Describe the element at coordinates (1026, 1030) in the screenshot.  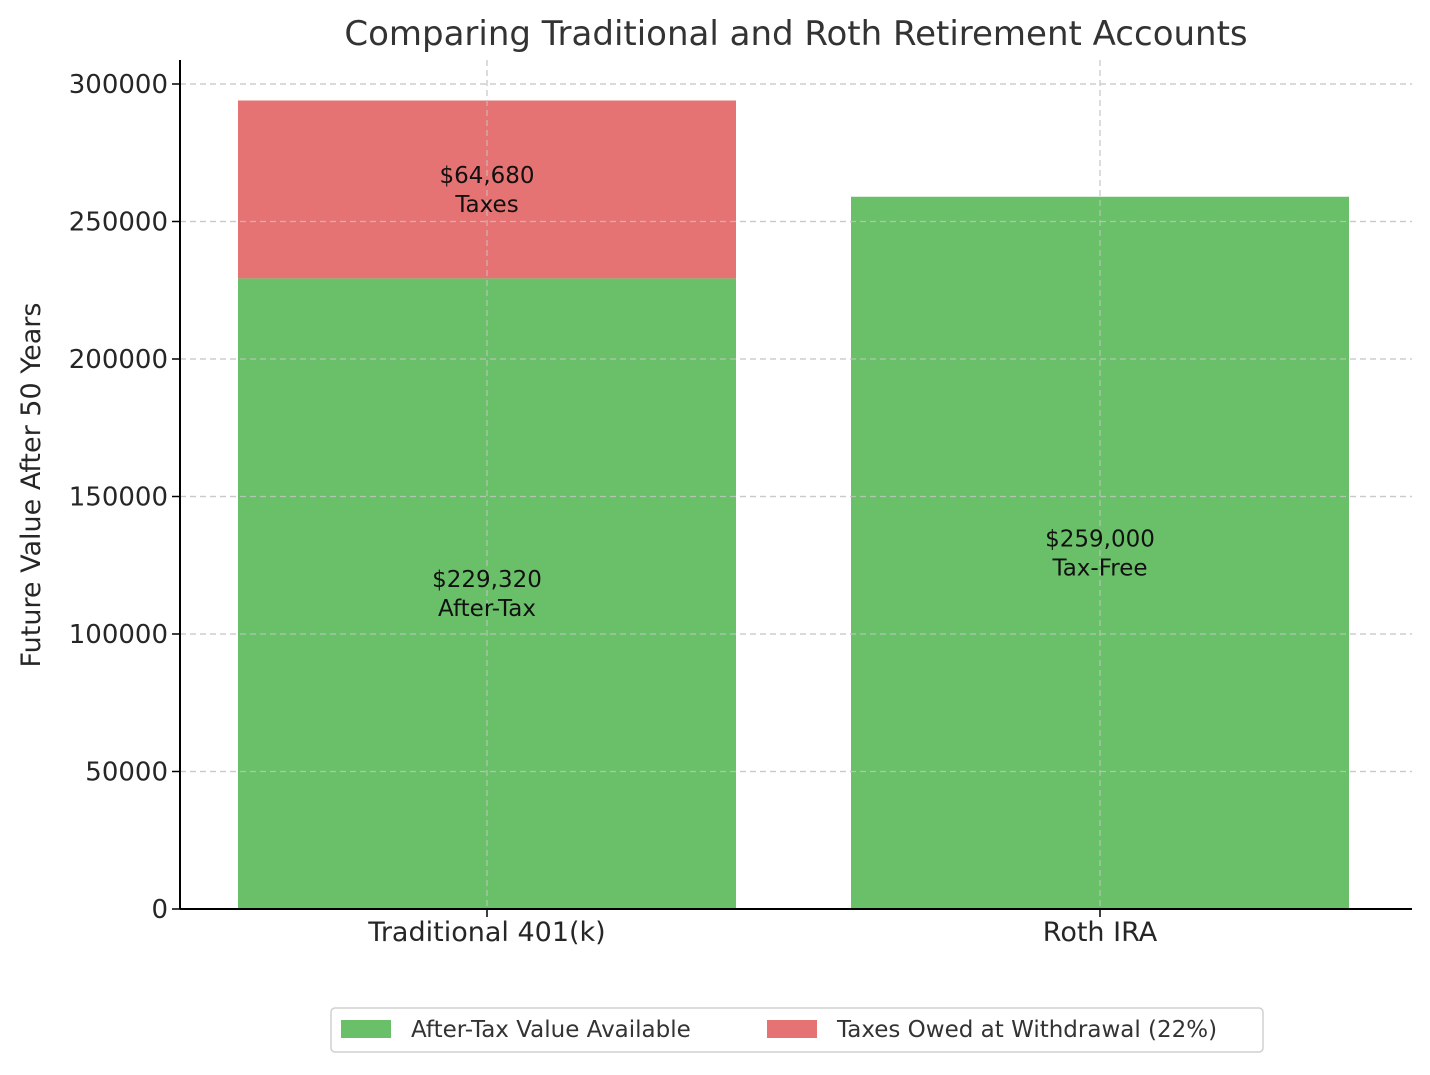
I see `legend-label: Taxes Owed at Withdrawal (22%)` at that location.